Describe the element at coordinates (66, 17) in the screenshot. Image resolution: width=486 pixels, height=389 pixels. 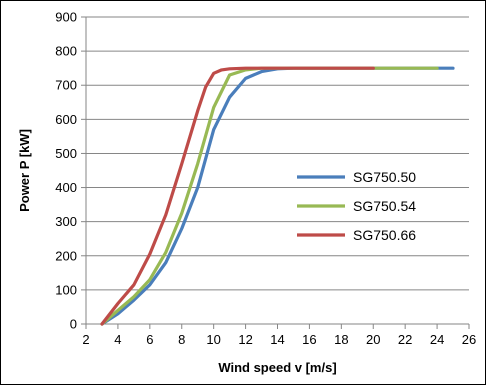
I see `y-tick-label: 900` at that location.